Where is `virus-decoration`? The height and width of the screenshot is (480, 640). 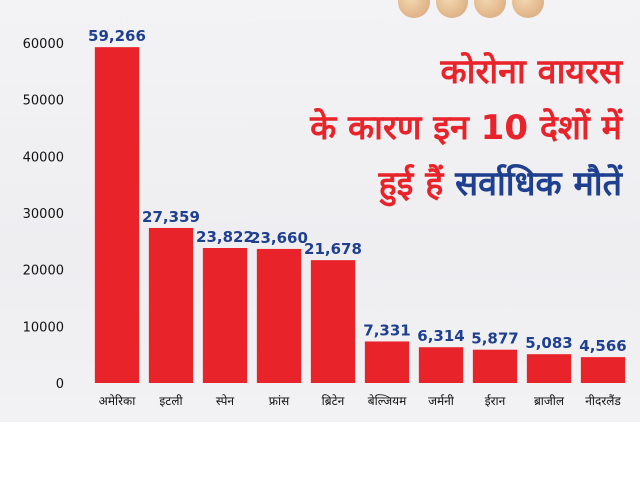 virus-decoration is located at coordinates (483, 11).